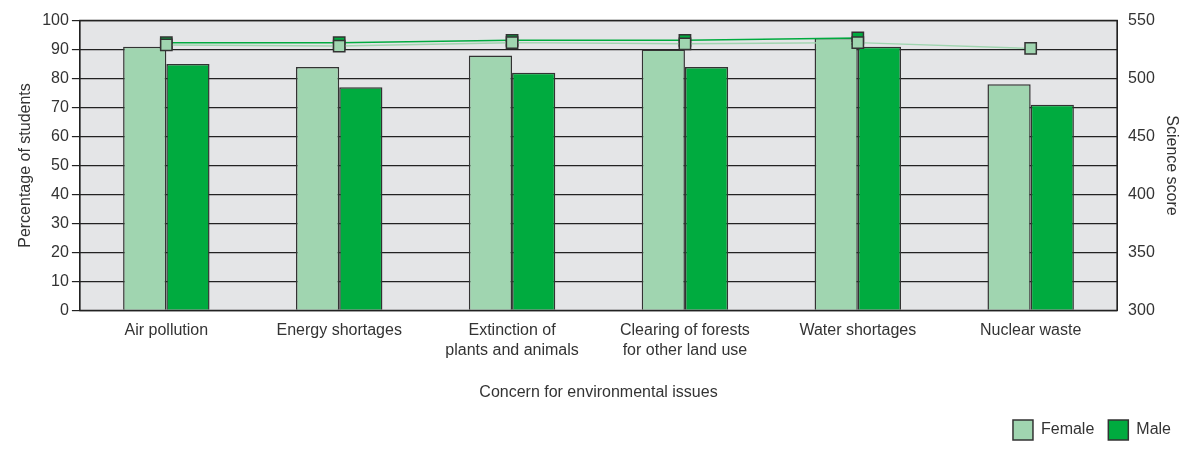 This screenshot has width=1197, height=458. What do you see at coordinates (60, 164) in the screenshot?
I see `y-tick-label: 50` at bounding box center [60, 164].